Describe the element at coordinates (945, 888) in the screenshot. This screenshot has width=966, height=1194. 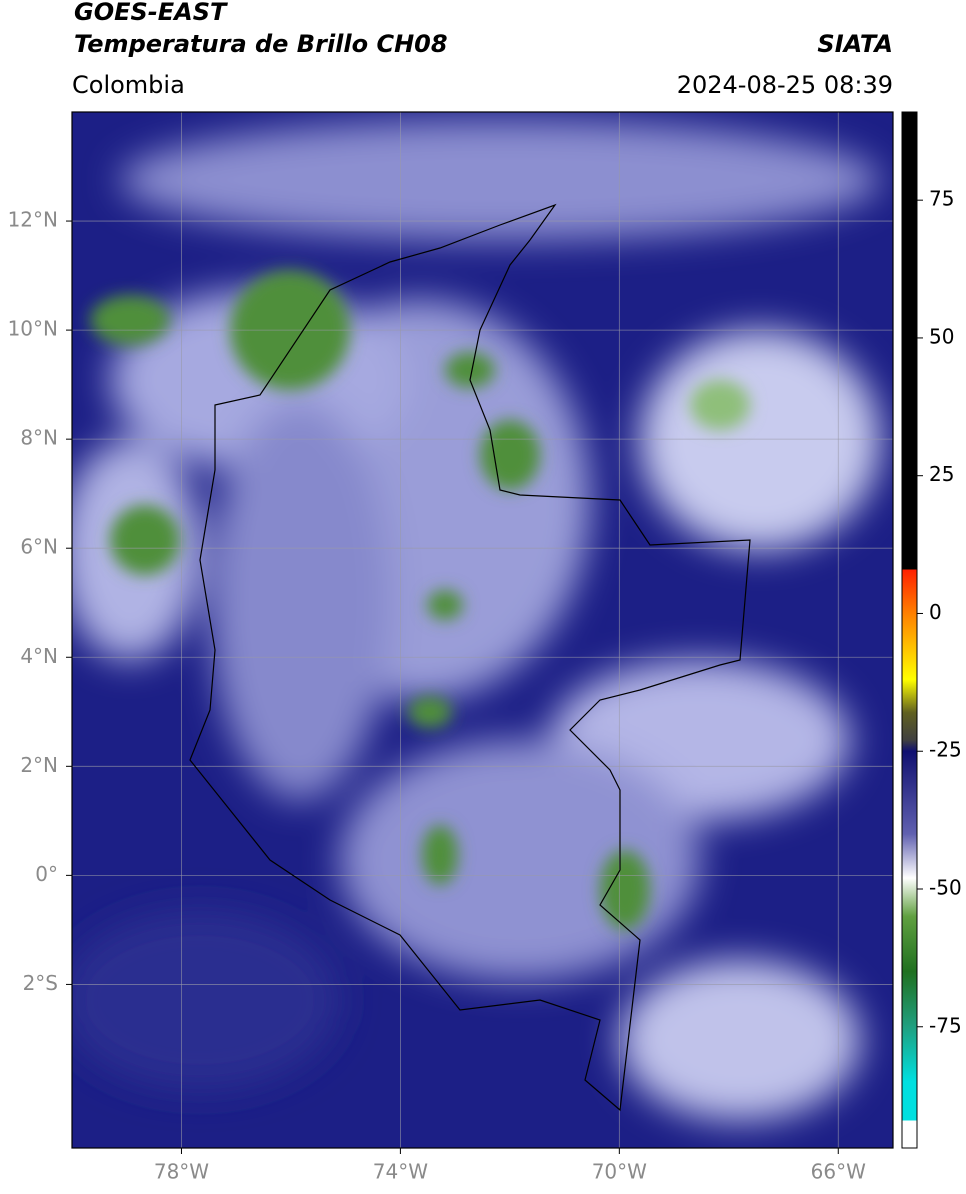
I see `colorbar-tick-label: -50` at that location.